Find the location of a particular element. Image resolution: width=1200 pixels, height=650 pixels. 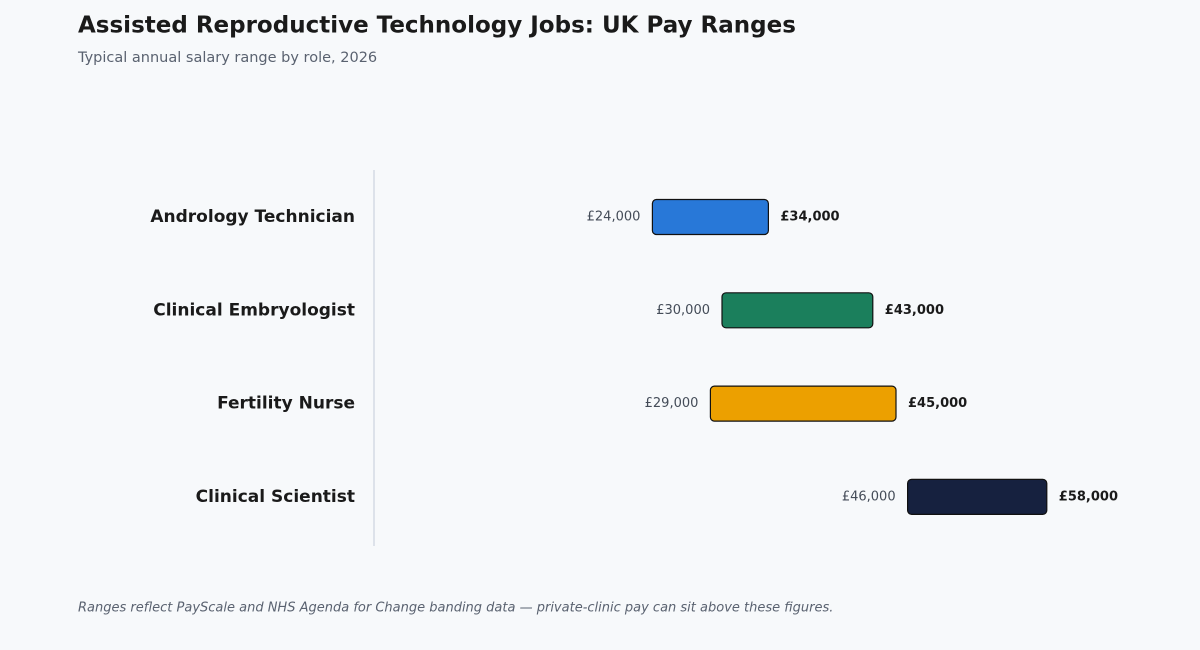

high-label: £34,000 is located at coordinates (809, 217).